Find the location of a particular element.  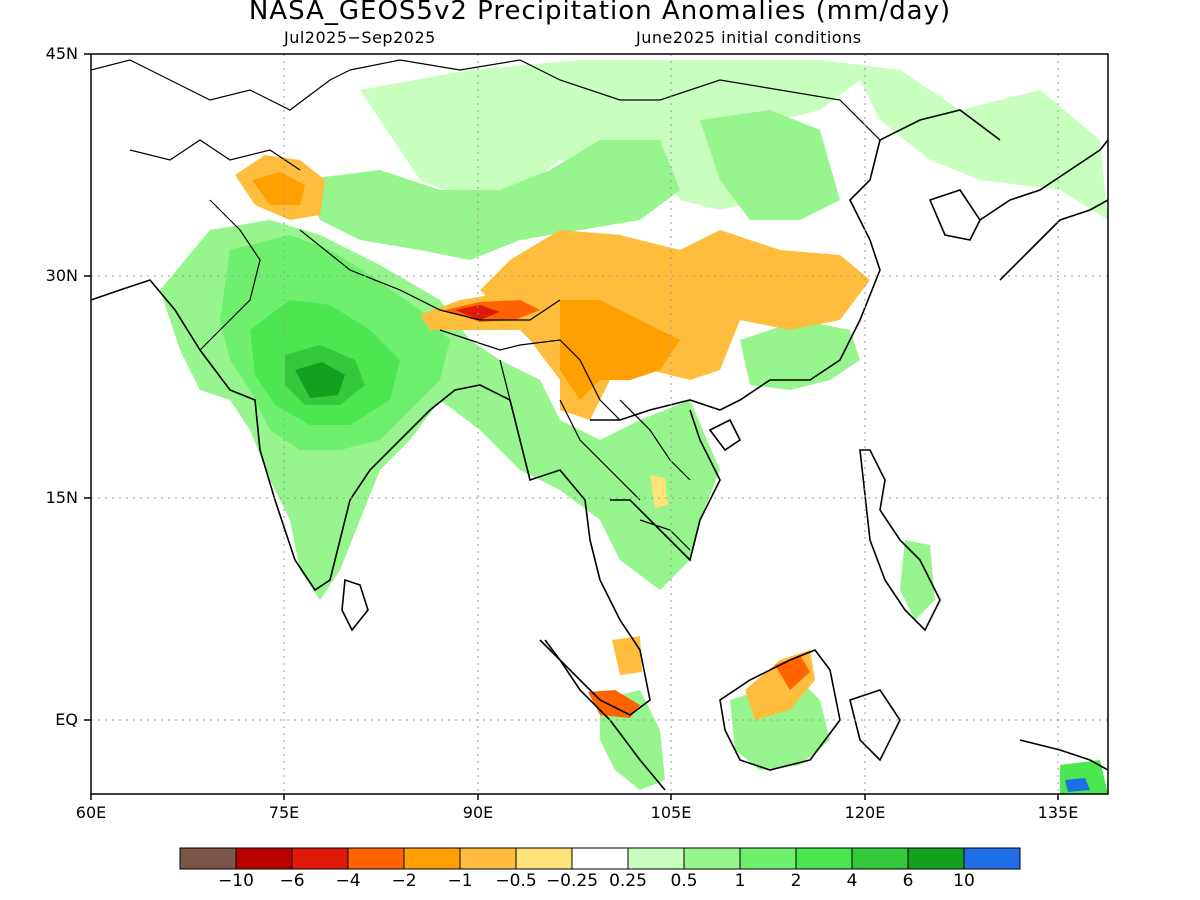

lon-label-60e: 60E is located at coordinates (91, 812).